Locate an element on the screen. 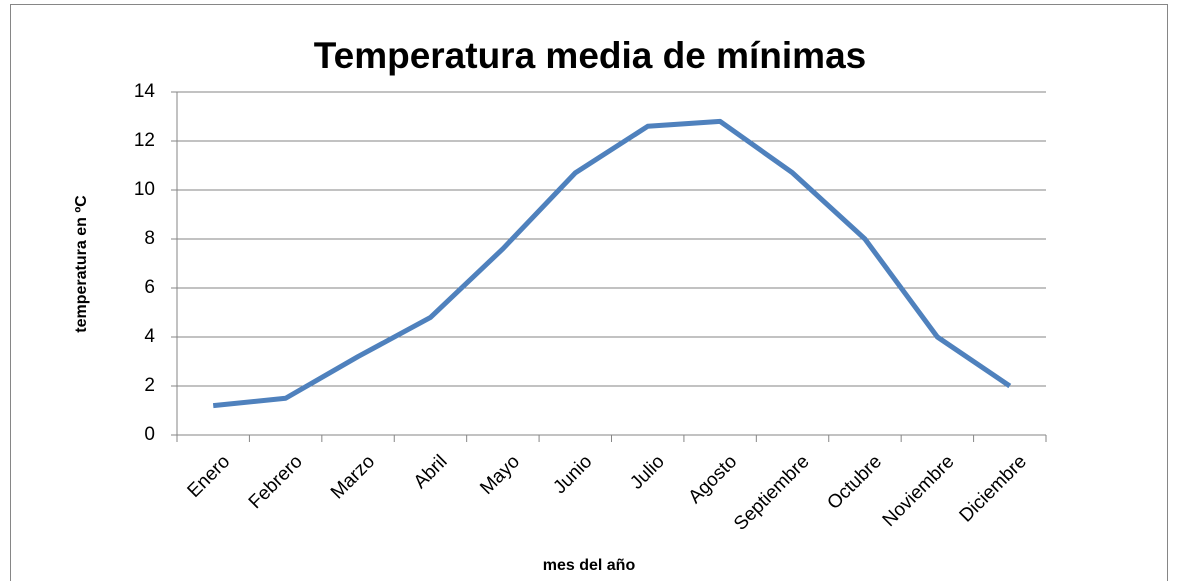 Image resolution: width=1178 pixels, height=581 pixels. y-tick-label: 10 is located at coordinates (144, 189).